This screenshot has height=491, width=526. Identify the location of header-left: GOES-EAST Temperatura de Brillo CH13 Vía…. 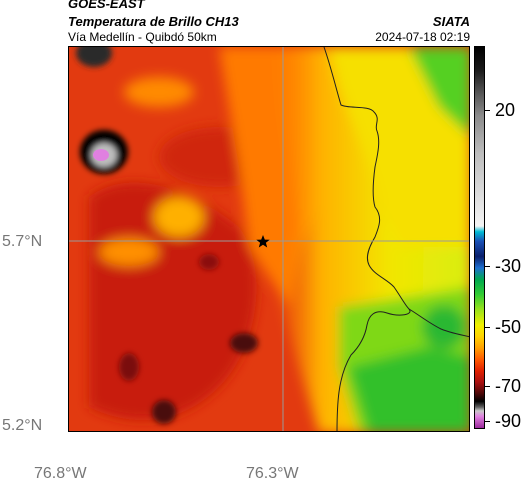
(218, 22).